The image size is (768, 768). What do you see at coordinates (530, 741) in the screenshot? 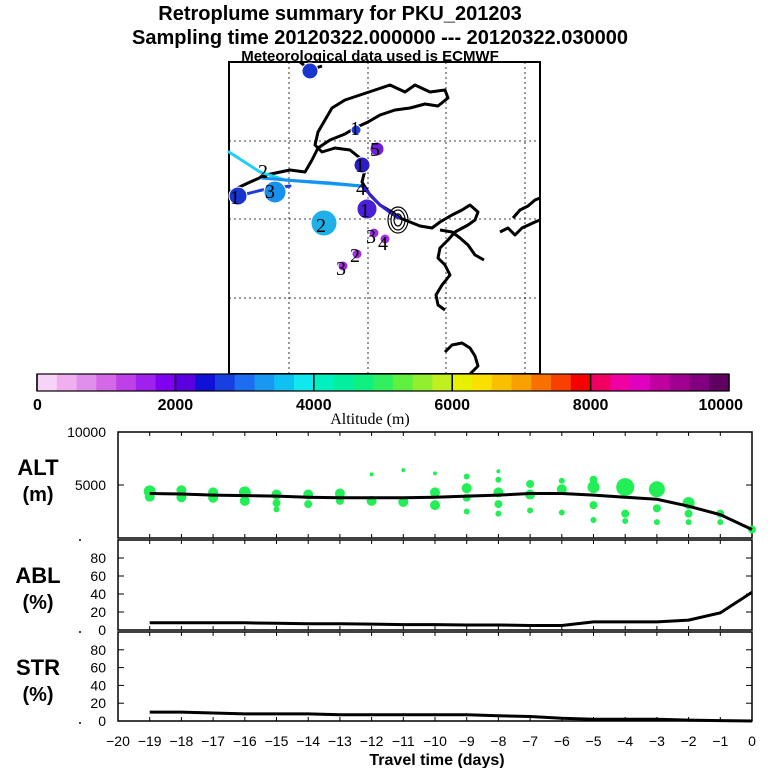
I see `x-tick-label: −7` at bounding box center [530, 741].